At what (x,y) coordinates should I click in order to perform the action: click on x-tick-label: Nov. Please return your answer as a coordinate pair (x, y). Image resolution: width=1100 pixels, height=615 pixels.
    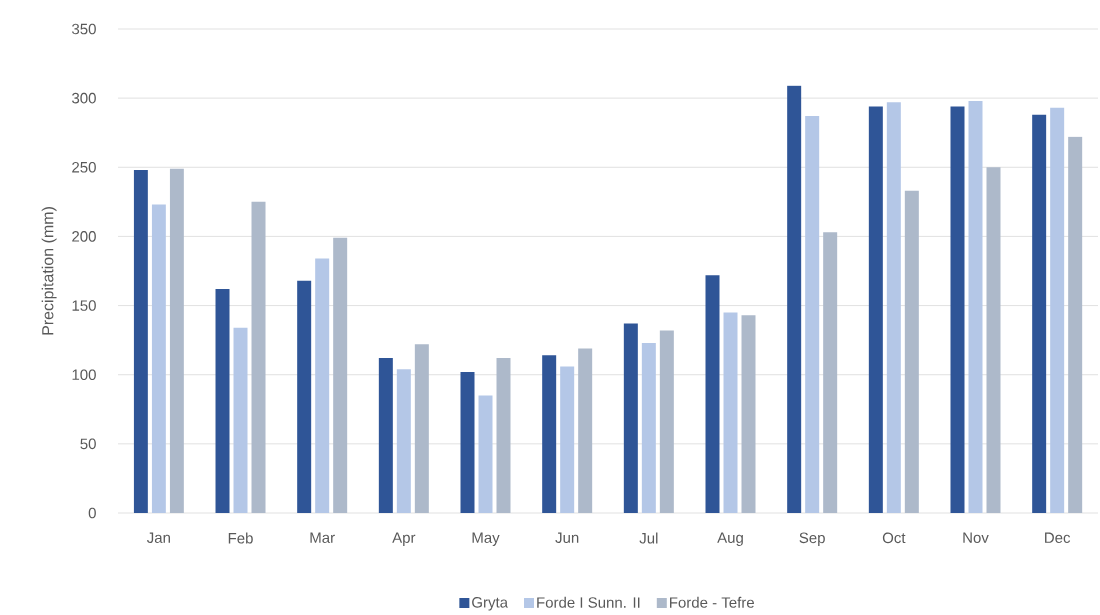
    Looking at the image, I should click on (976, 537).